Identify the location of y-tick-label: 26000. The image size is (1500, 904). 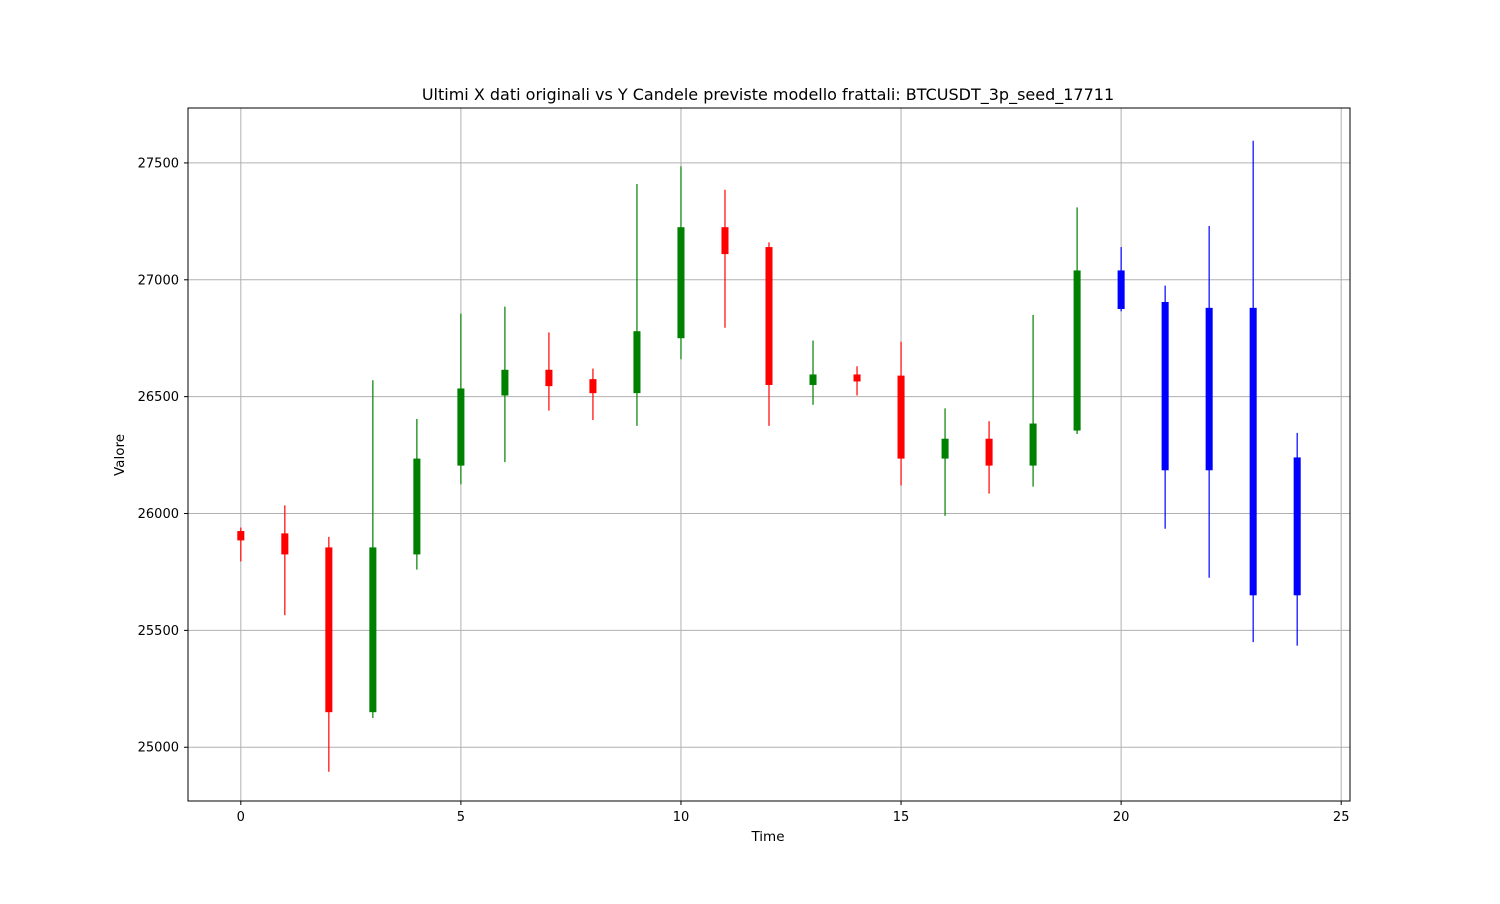
(158, 514).